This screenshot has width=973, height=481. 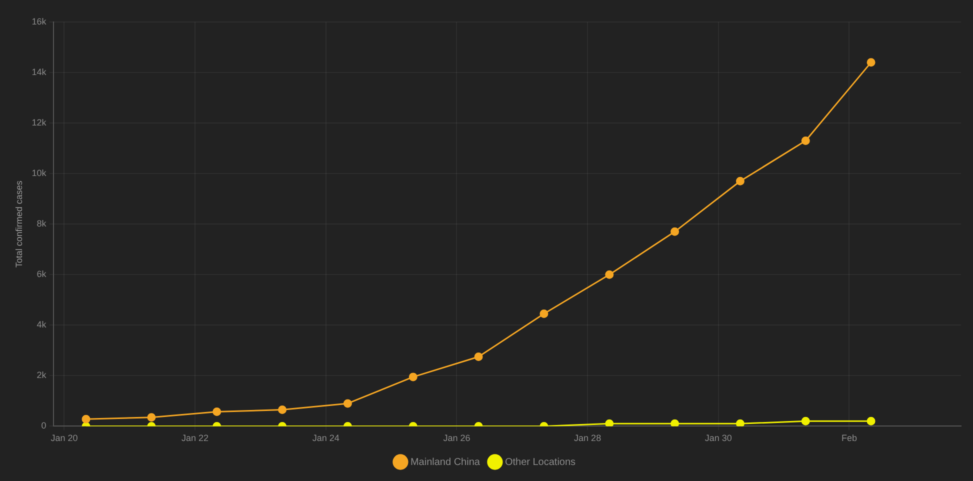 What do you see at coordinates (326, 438) in the screenshot?
I see `x-tick-label: Jan 24` at bounding box center [326, 438].